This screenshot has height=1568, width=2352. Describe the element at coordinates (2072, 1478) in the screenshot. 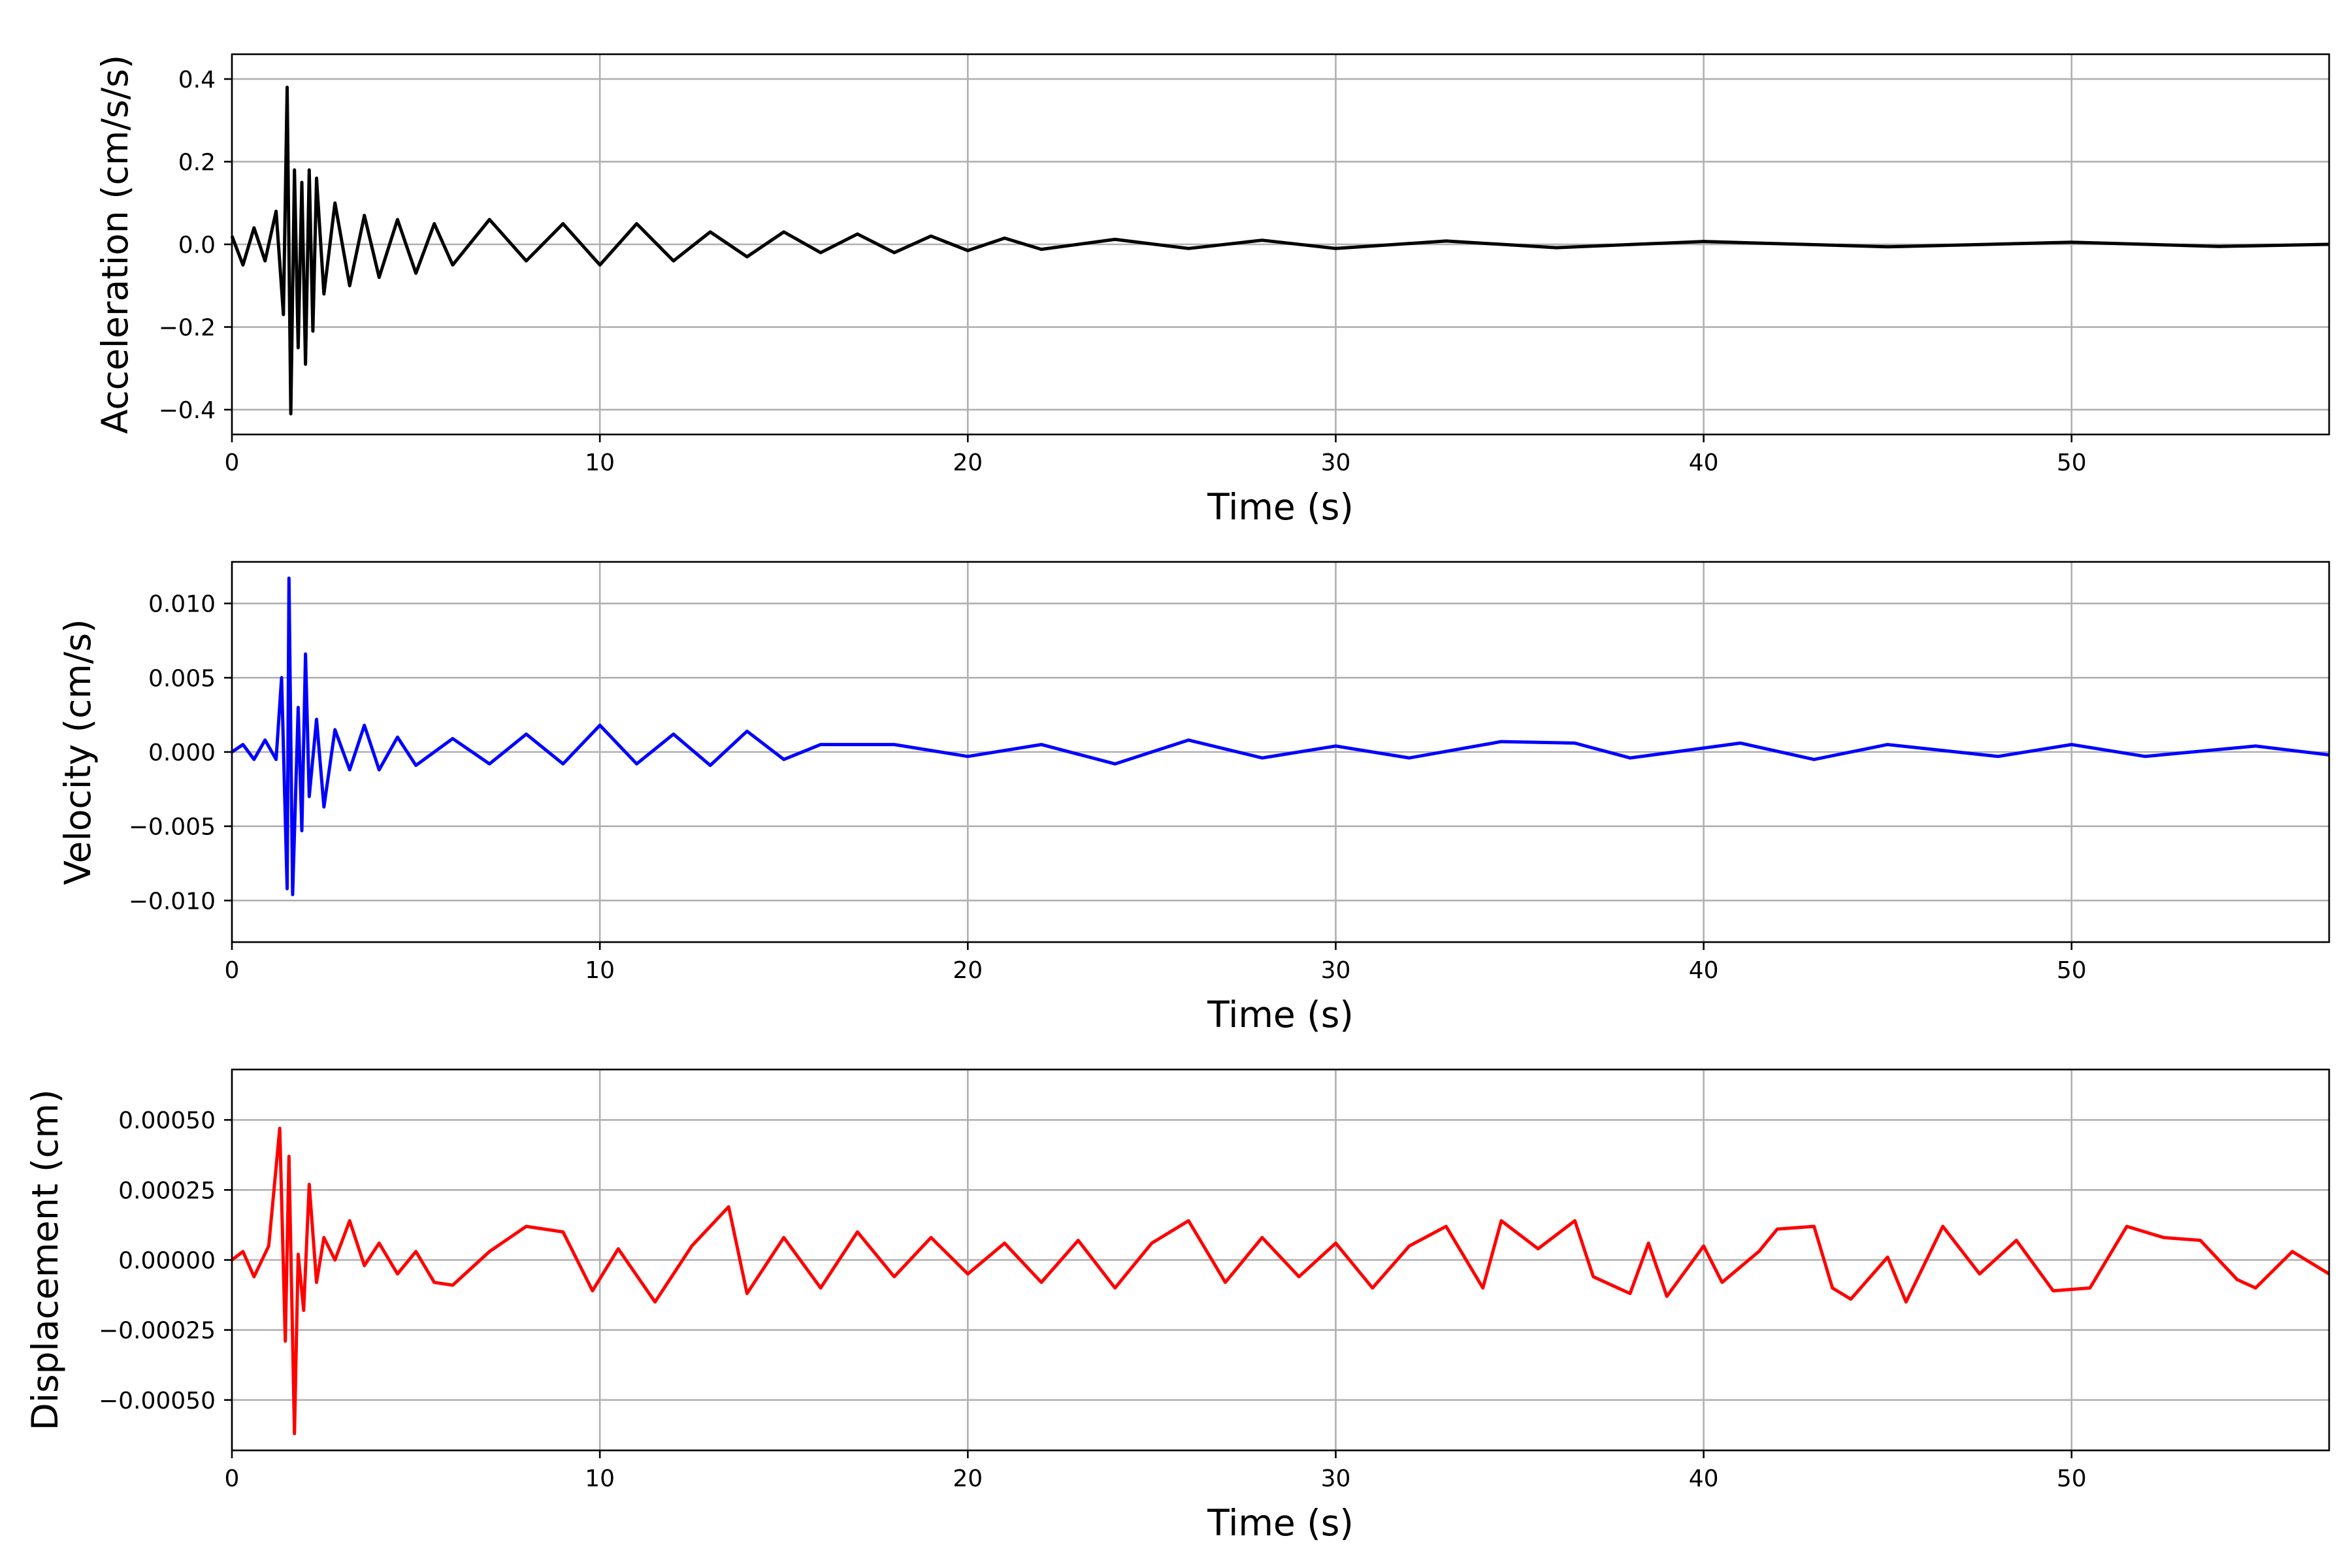

I see `displacement-x-tick-label: 50` at that location.